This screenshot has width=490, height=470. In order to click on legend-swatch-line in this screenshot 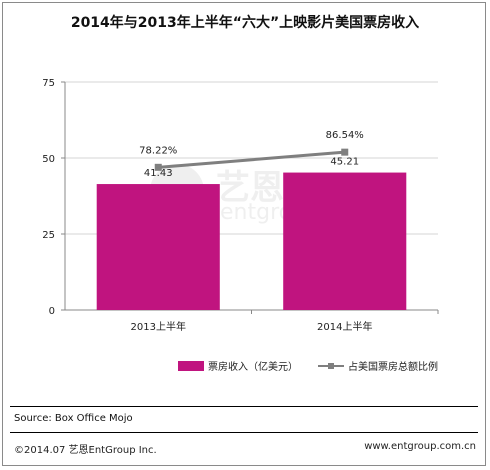, I will do `click(331, 366)`.